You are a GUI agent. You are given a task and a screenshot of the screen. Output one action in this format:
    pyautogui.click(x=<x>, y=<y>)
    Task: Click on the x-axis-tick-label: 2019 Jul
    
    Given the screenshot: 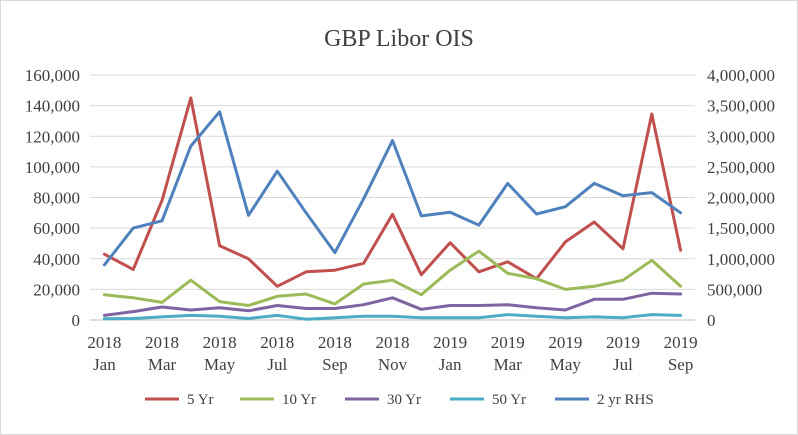 What is the action you would take?
    pyautogui.click(x=623, y=353)
    